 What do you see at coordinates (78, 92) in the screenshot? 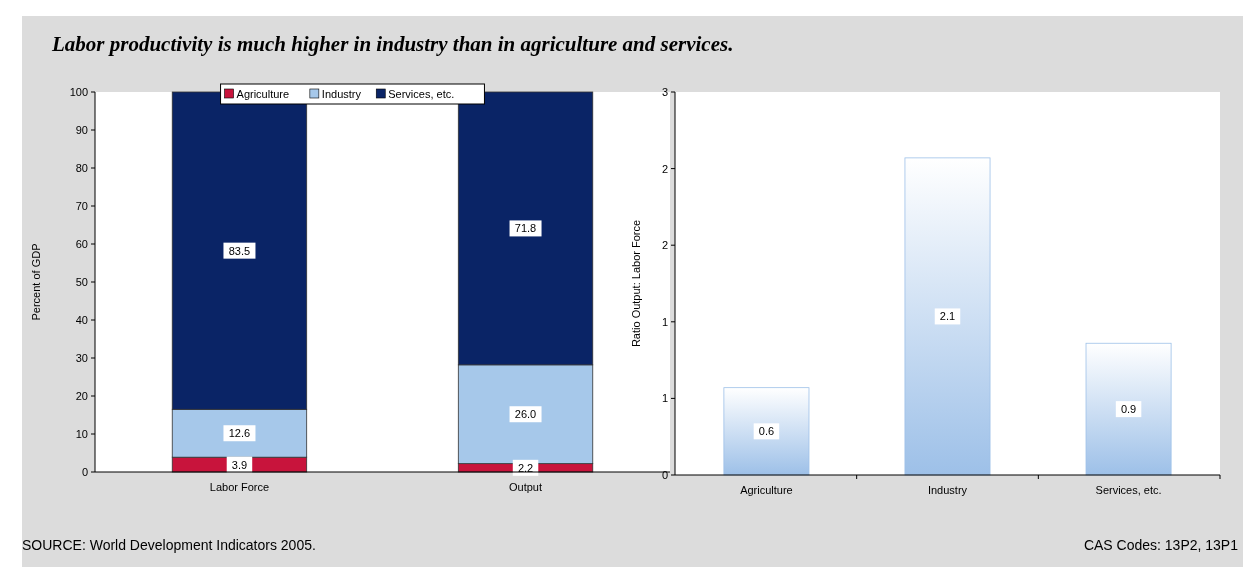
I see `y-tick-label: 100` at bounding box center [78, 92].